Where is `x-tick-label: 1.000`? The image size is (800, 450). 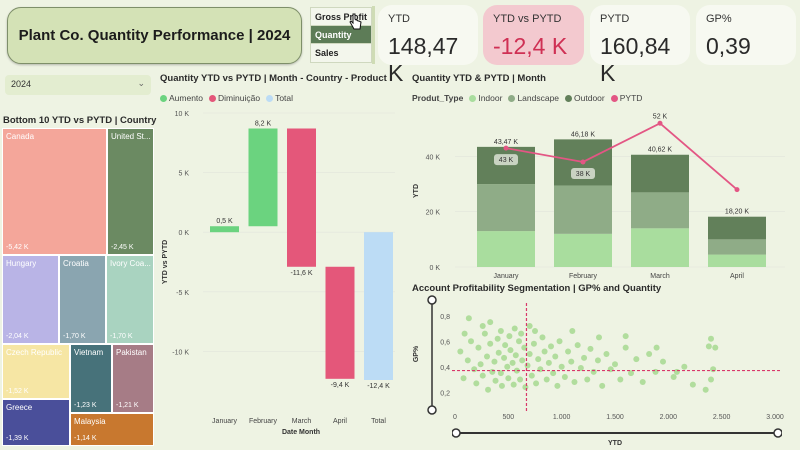
x-tick-label: 1.000 is located at coordinates (562, 417).